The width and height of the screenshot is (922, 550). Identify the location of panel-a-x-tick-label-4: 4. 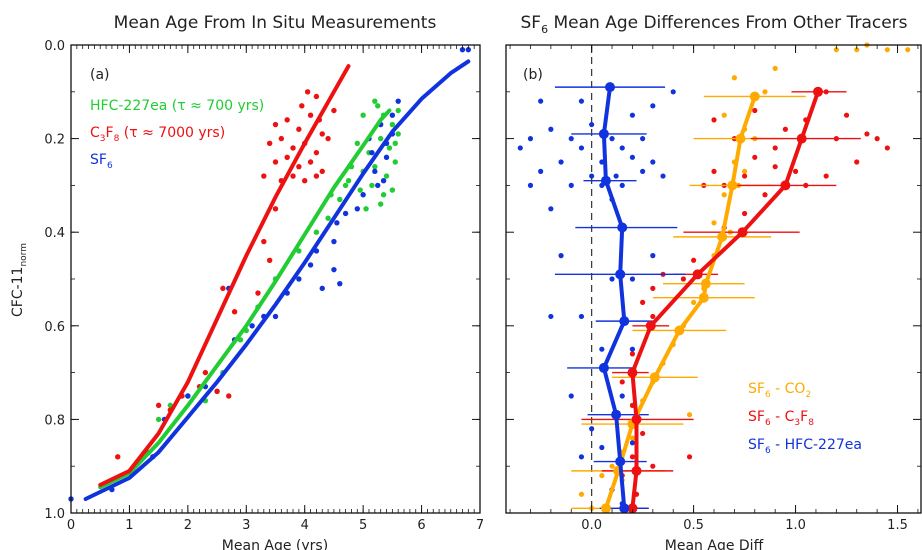
(305, 525).